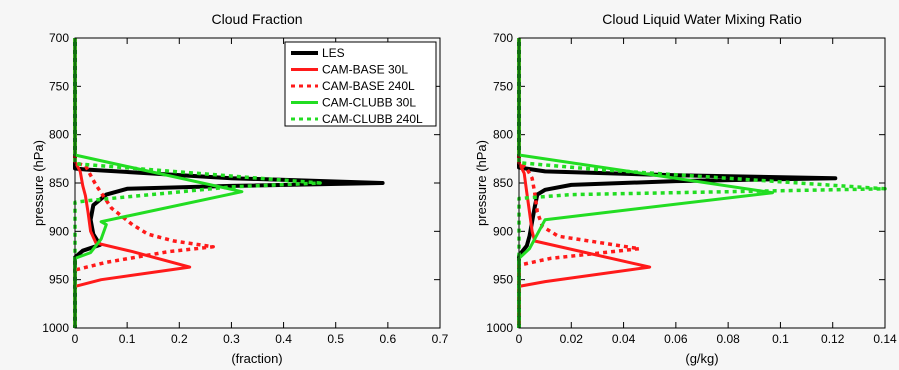 This screenshot has height=370, width=899. I want to click on x-tick-label: 0.2, so click(179, 339).